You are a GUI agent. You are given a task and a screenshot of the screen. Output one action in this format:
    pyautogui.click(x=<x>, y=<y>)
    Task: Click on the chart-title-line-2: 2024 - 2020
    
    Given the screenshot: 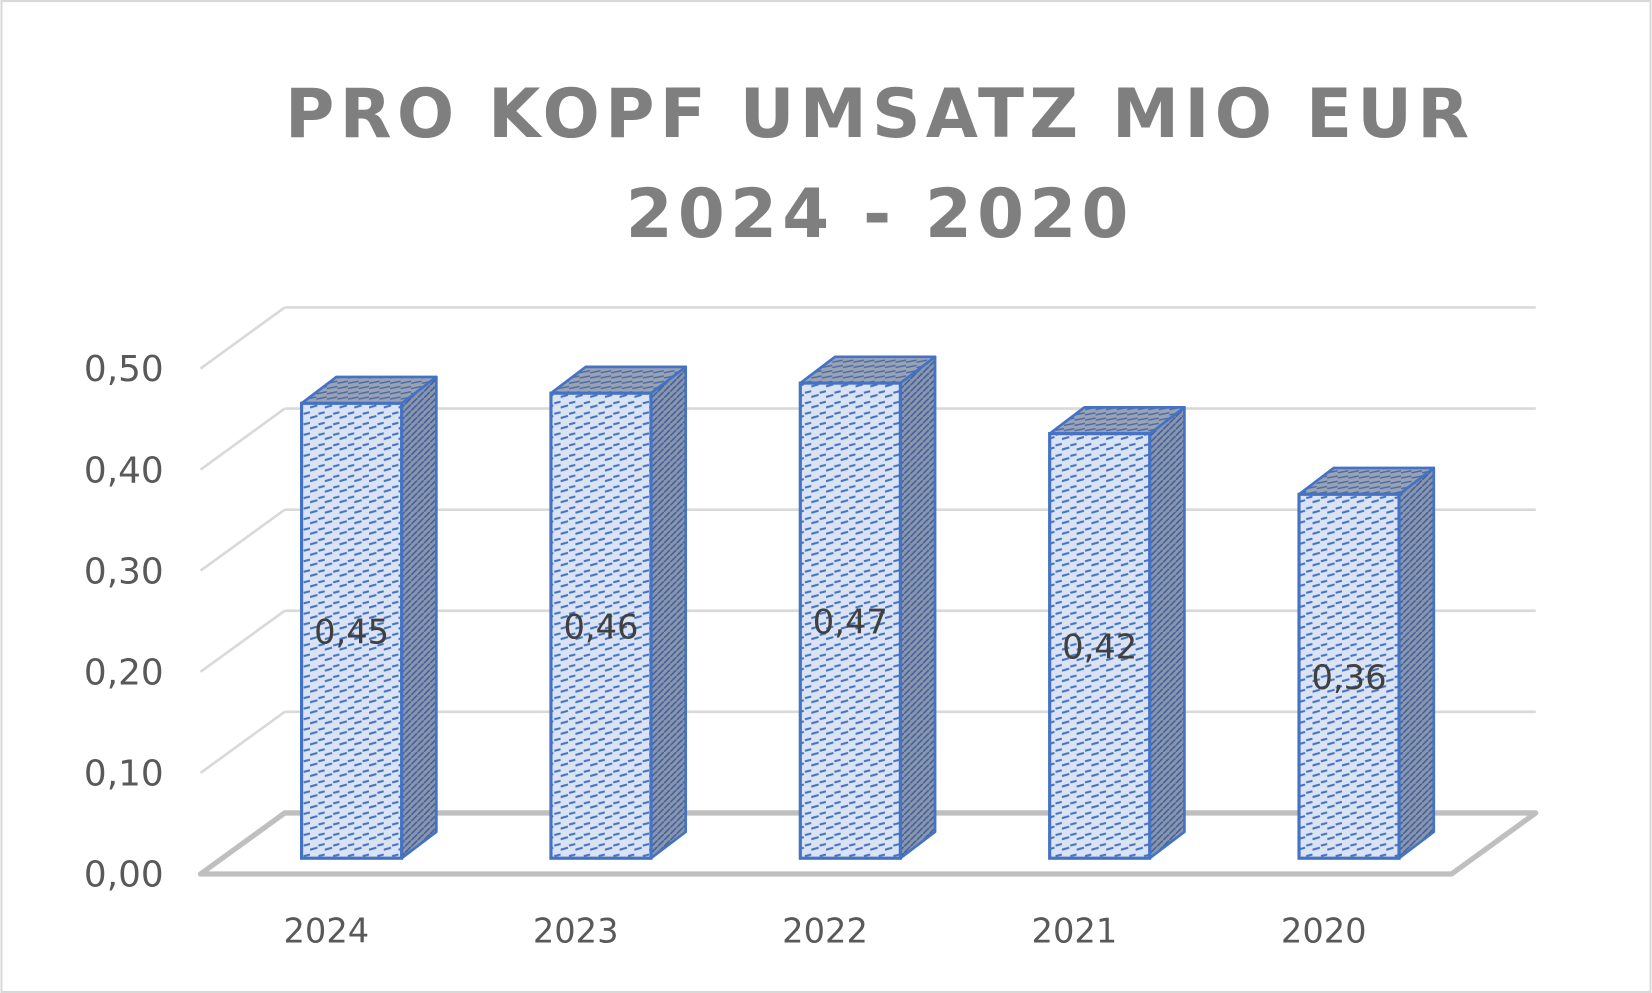 What is the action you would take?
    pyautogui.click(x=880, y=213)
    